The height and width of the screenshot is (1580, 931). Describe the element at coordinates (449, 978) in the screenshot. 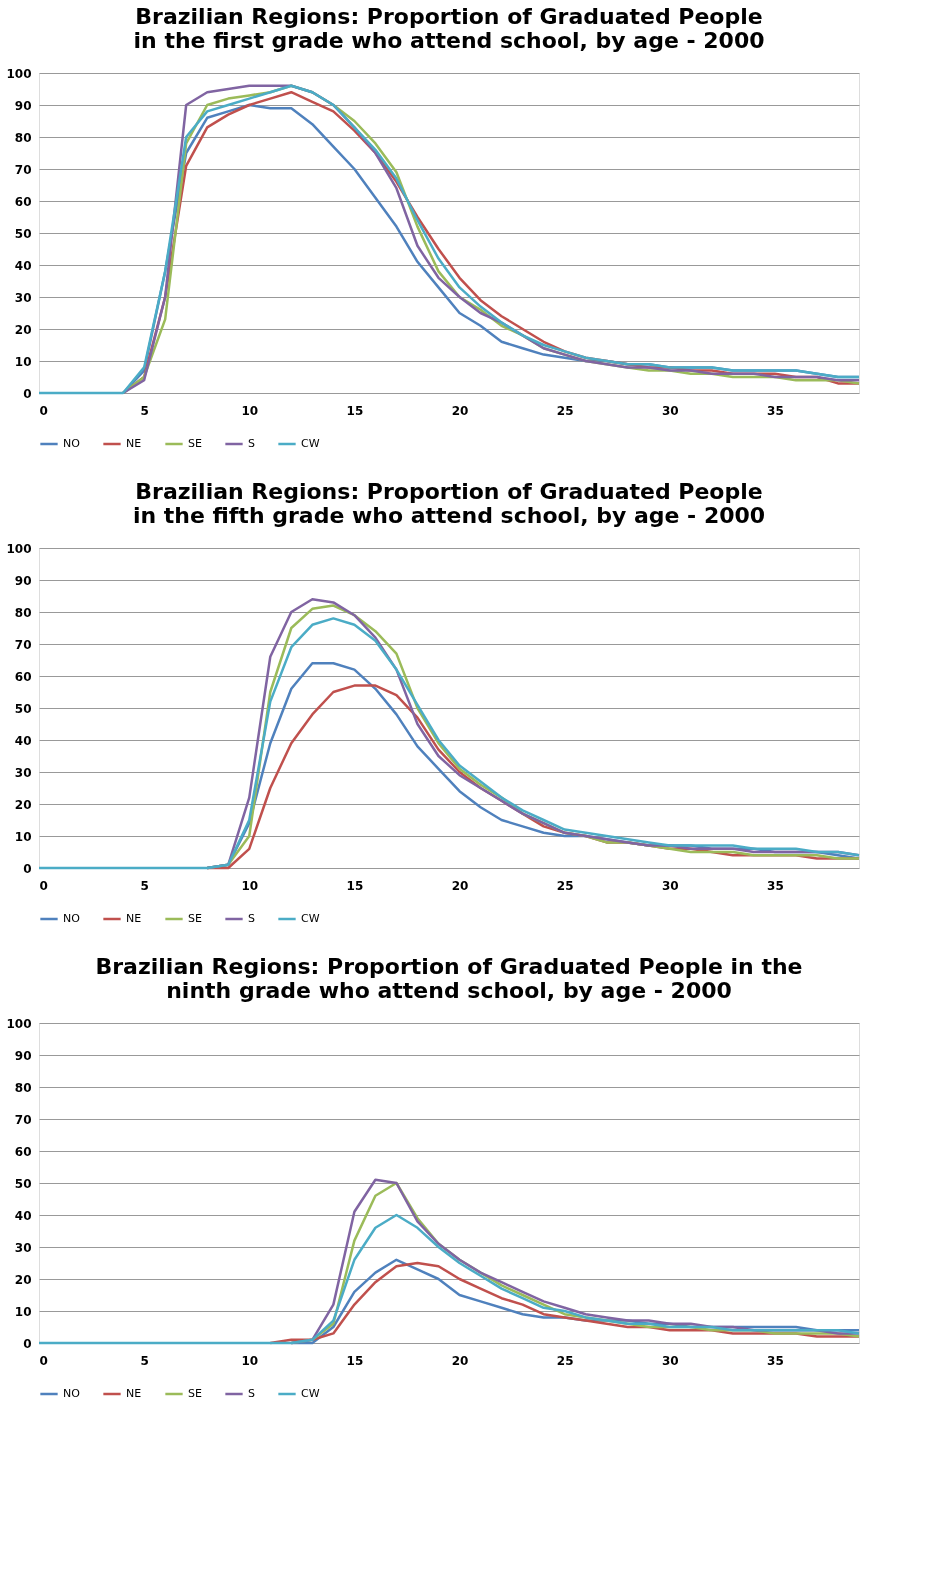

I see `chart-title: Brazilian Regions: Proportion of Graduated People in the ninth grade who attend school, by age - 2000` at that location.